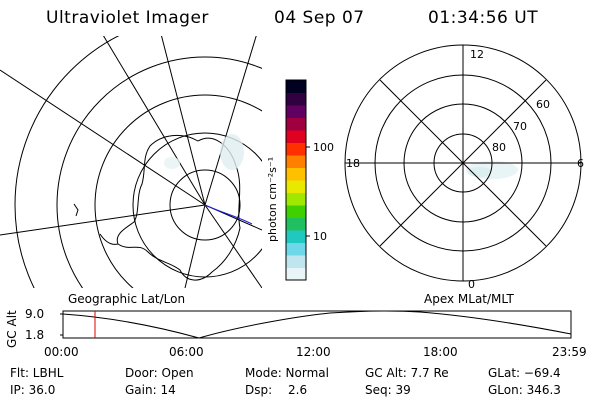 This screenshot has width=600, height=400. I want to click on ip-label: IP: 36.0, so click(33, 390).